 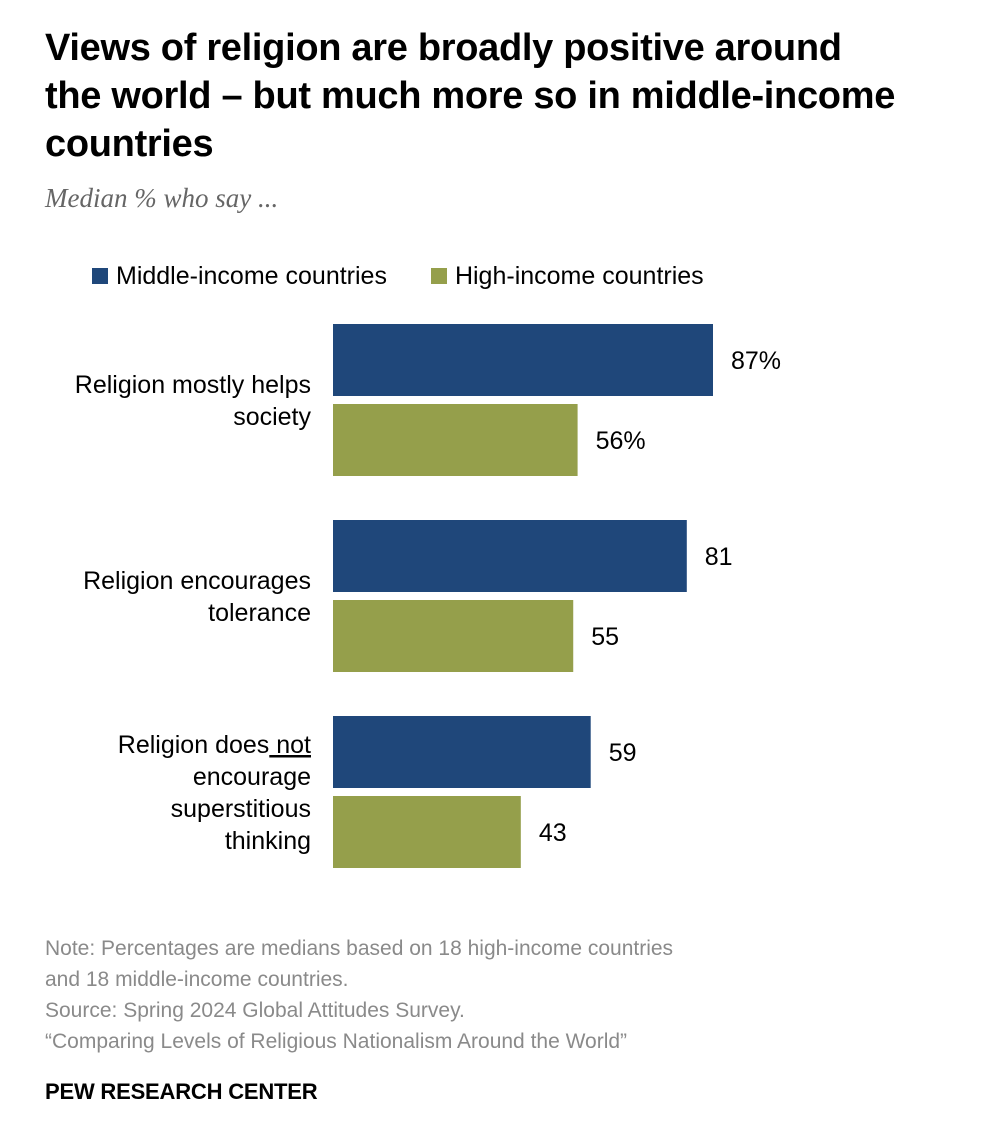 What do you see at coordinates (623, 753) in the screenshot?
I see `bar-value-label: 59` at bounding box center [623, 753].